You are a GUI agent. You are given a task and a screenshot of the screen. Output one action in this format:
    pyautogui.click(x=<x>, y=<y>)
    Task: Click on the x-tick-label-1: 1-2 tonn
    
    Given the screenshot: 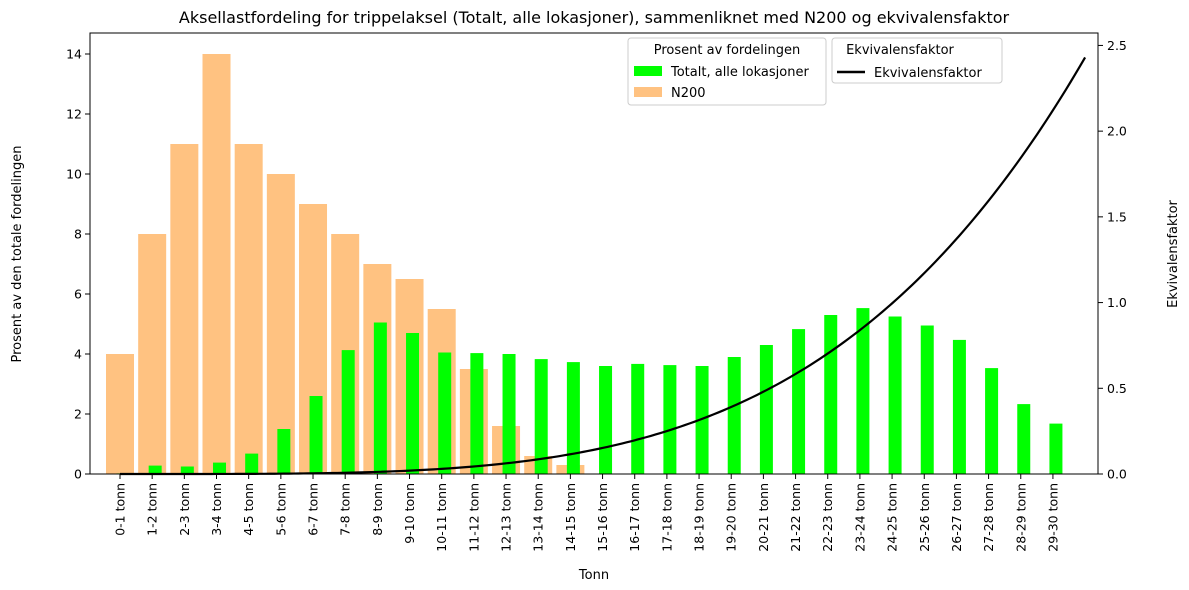 What is the action you would take?
    pyautogui.click(x=152, y=509)
    